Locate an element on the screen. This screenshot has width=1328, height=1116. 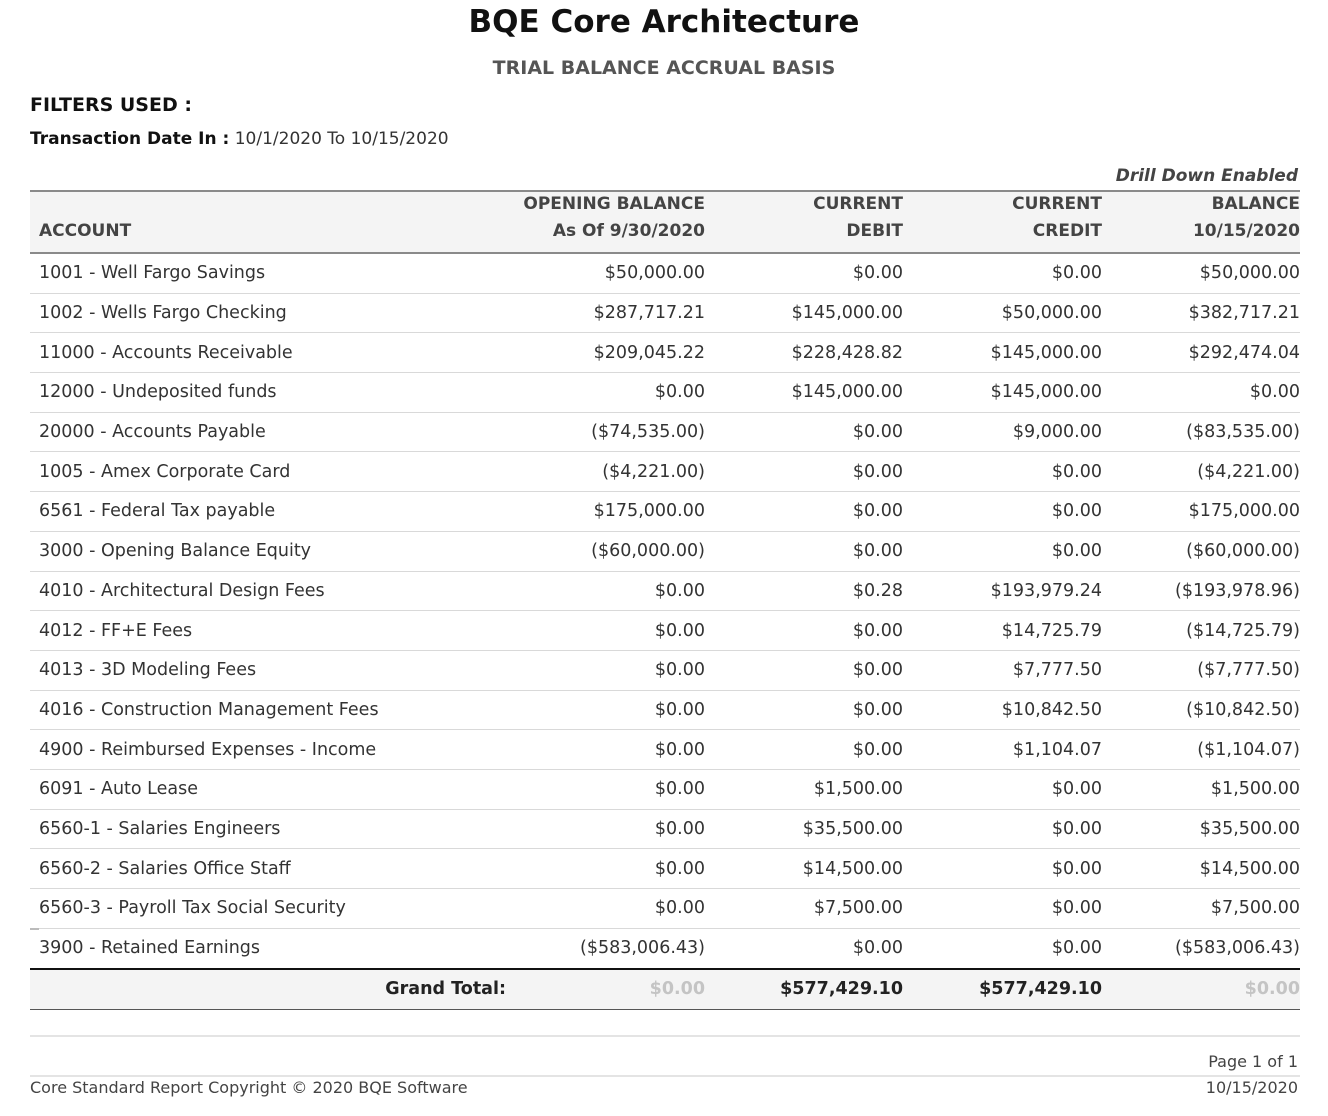
balance-cell: $175,000.00 is located at coordinates (1244, 511).